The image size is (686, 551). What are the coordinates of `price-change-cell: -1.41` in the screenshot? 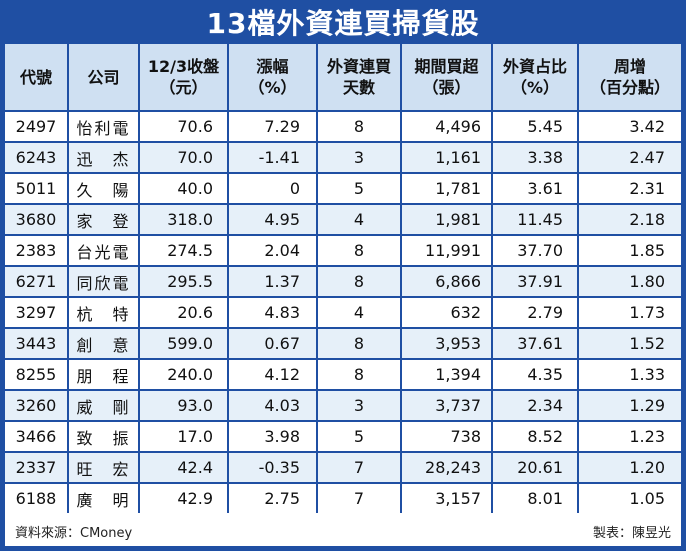 It's located at (273, 158).